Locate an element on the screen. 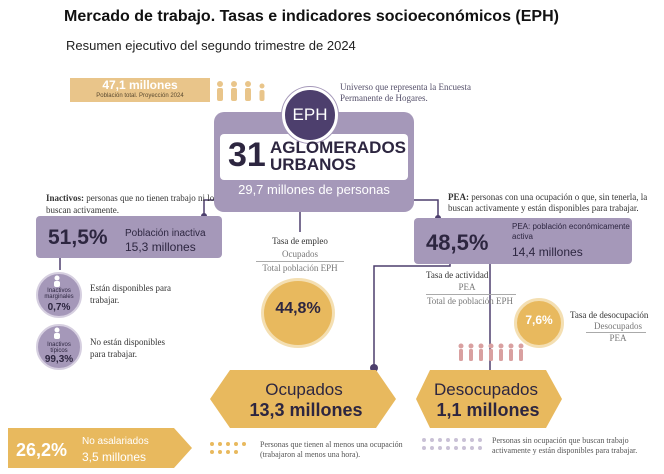 This screenshot has height=474, width=664. pea-pct: 48,5% is located at coordinates (457, 242).